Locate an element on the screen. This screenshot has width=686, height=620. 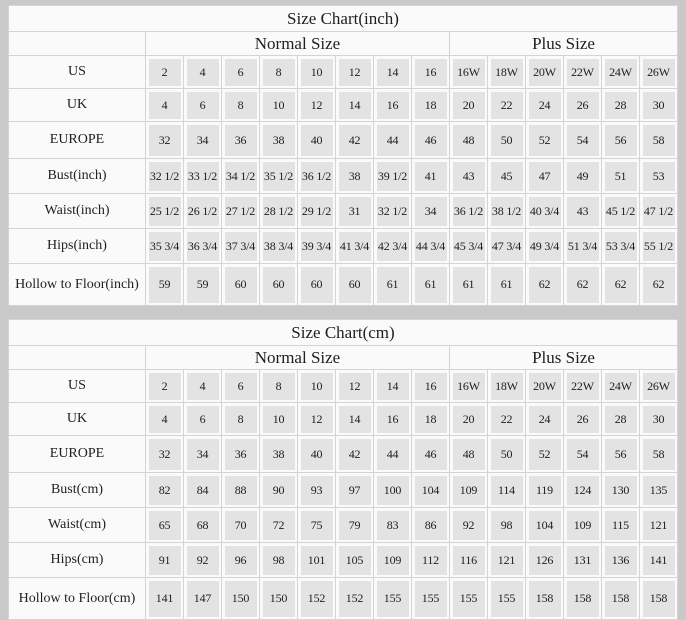
table-title-row: Size Chart(inch) is located at coordinates (343, 18).